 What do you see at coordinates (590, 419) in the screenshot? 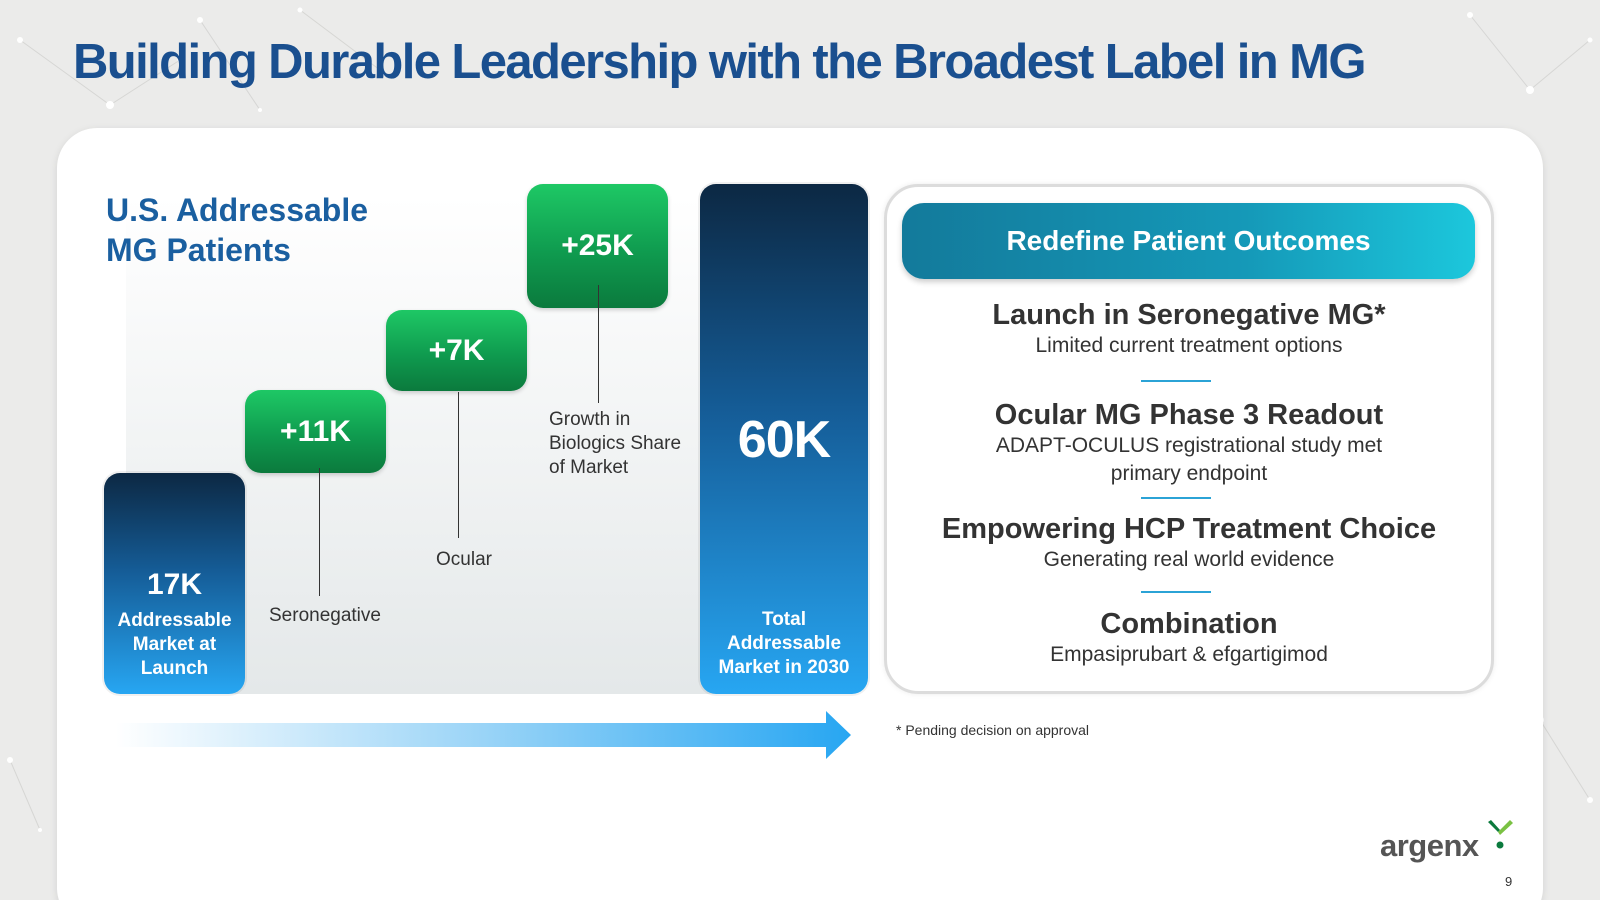
I see `label-biologics-line: Growth in` at bounding box center [590, 419].